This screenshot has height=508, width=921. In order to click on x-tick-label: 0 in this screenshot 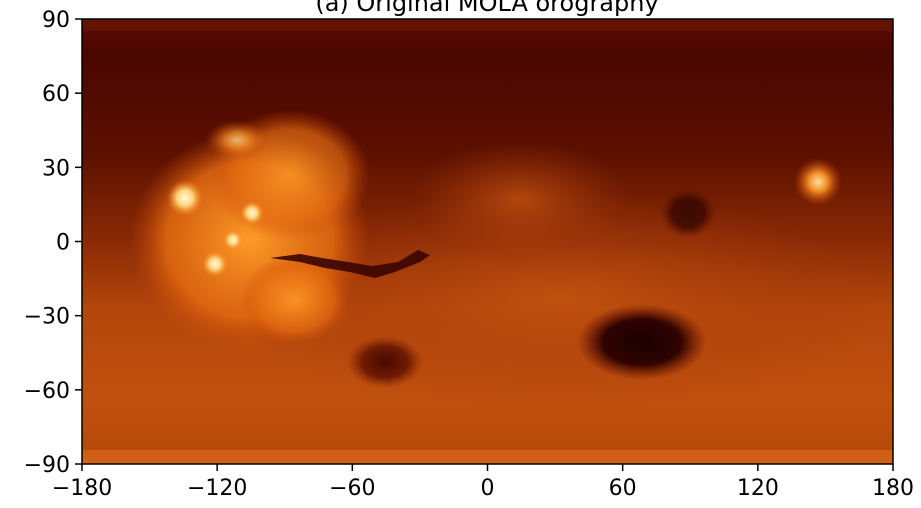, I will do `click(488, 488)`.